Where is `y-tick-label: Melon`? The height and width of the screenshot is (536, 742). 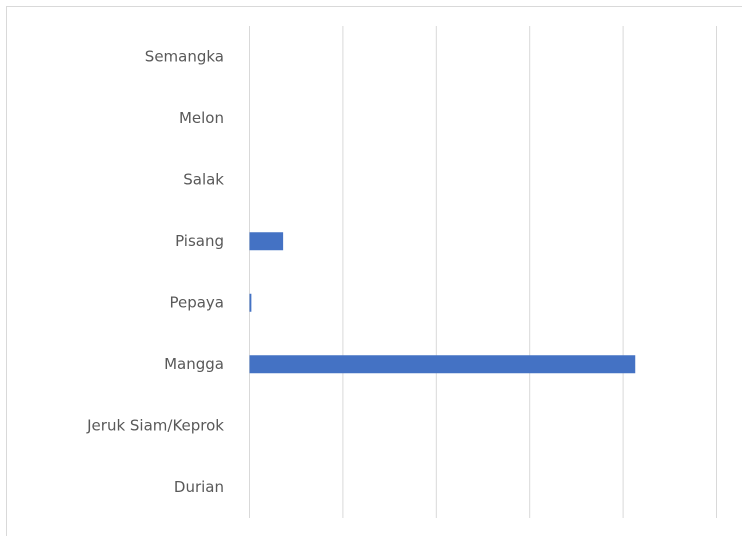
y-tick-label: Melon is located at coordinates (201, 118).